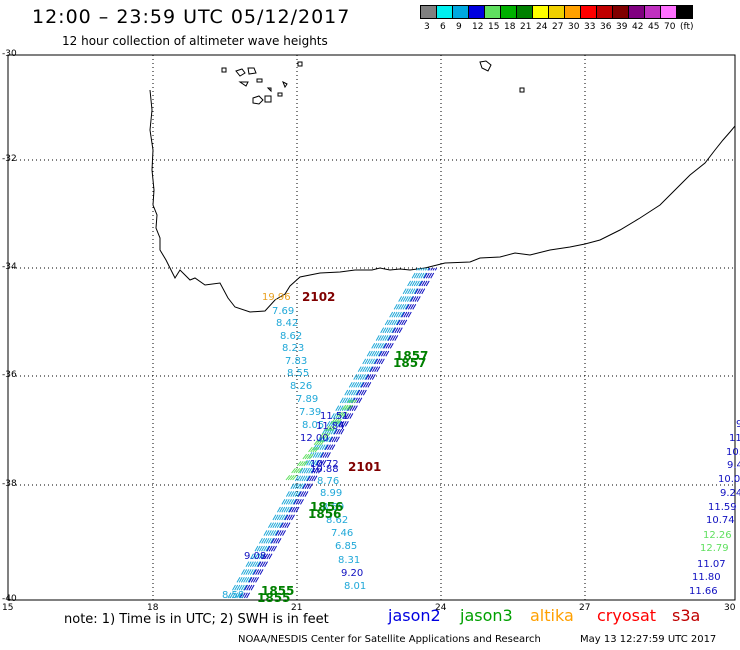  Describe the element at coordinates (703, 591) in the screenshot. I see `wave-height-value: 11.66` at that location.